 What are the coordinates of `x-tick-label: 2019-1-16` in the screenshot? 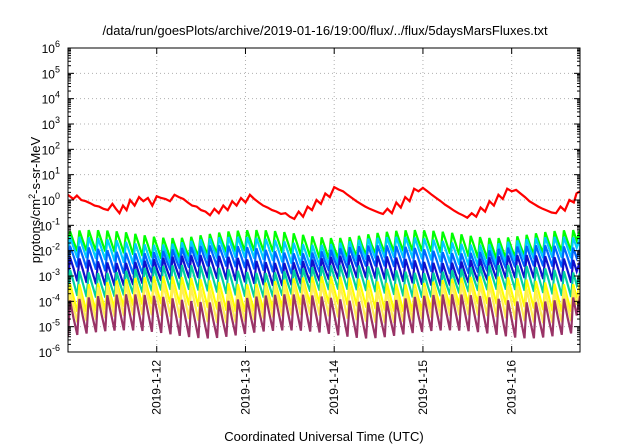 It's located at (512, 387).